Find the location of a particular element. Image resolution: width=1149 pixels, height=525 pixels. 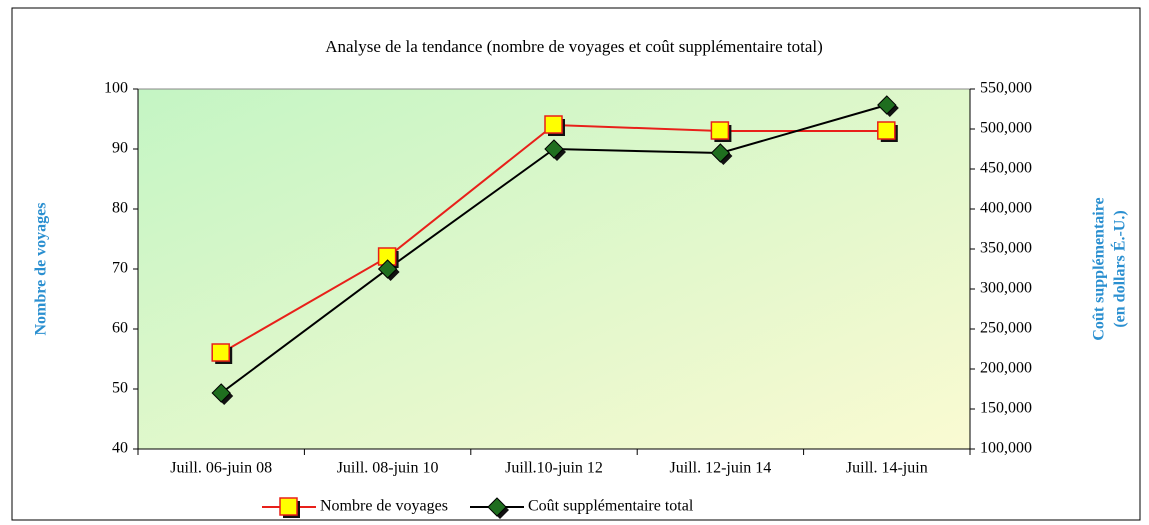

x-tick-label: Juill. 14-juin is located at coordinates (887, 468).